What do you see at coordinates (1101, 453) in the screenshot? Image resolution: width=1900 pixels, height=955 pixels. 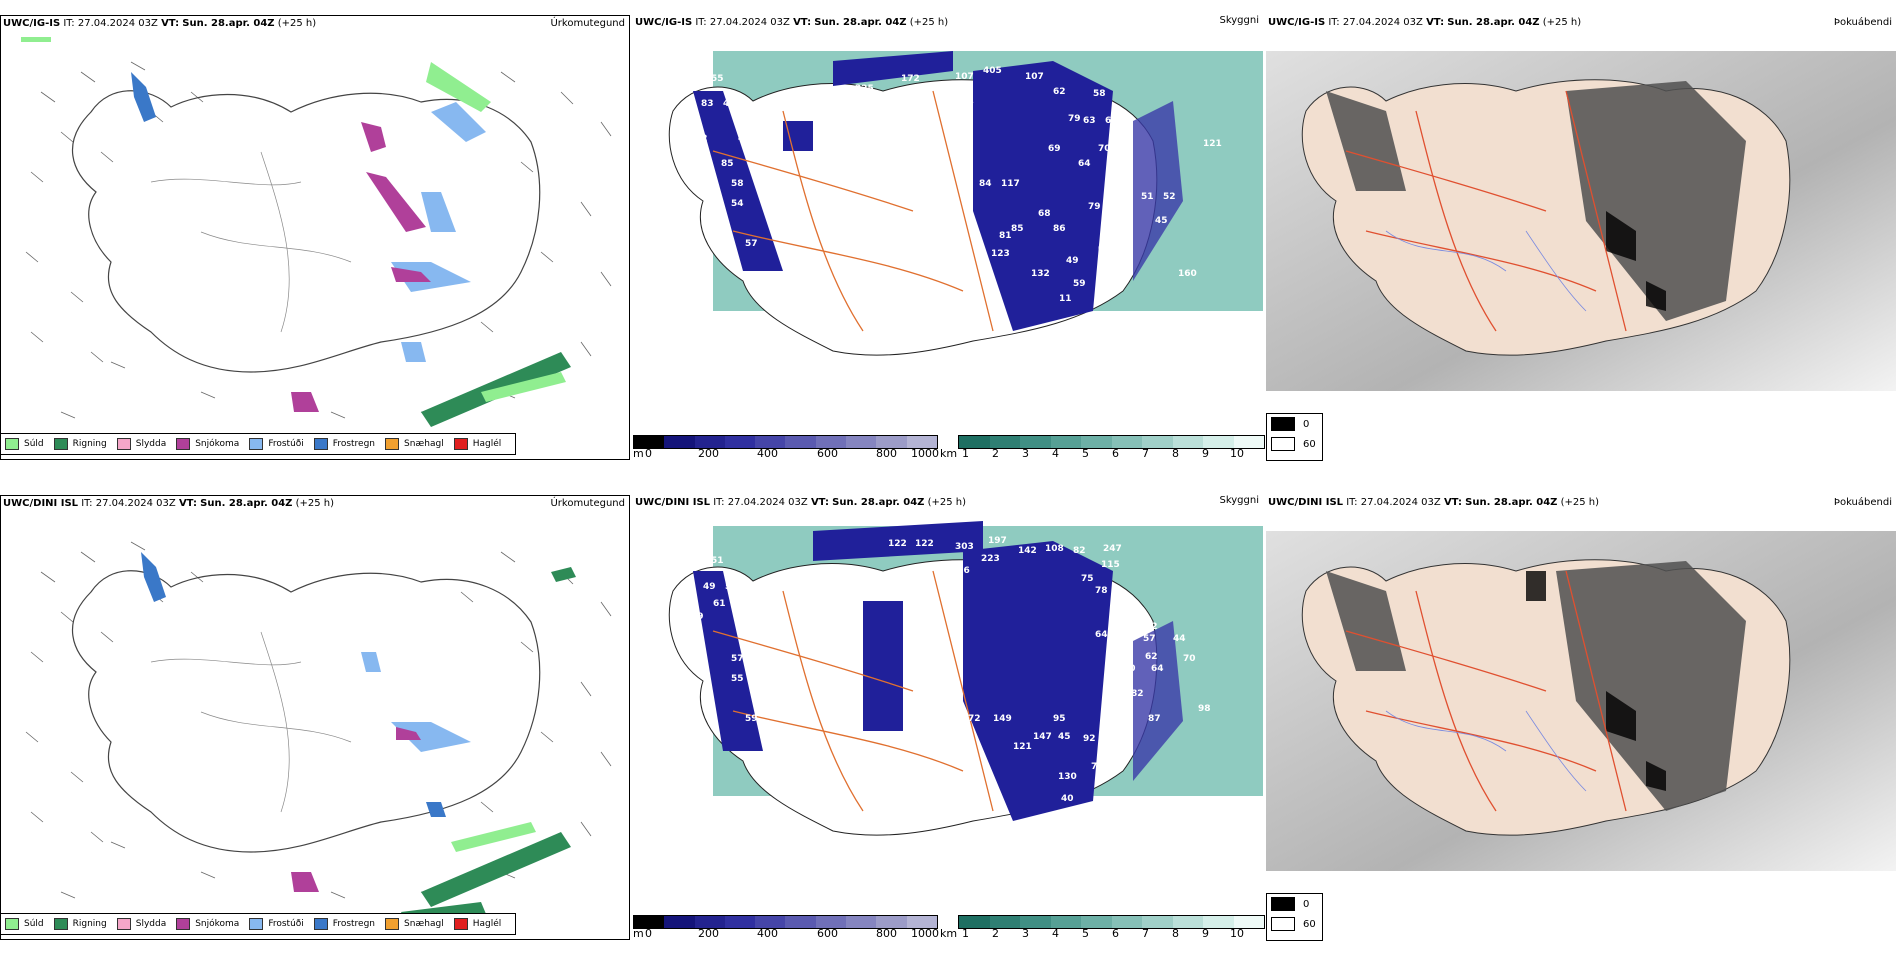 I see `vis-ticks-km: km 1 2 3 4 5 6 7 8 9 10` at bounding box center [1101, 453].